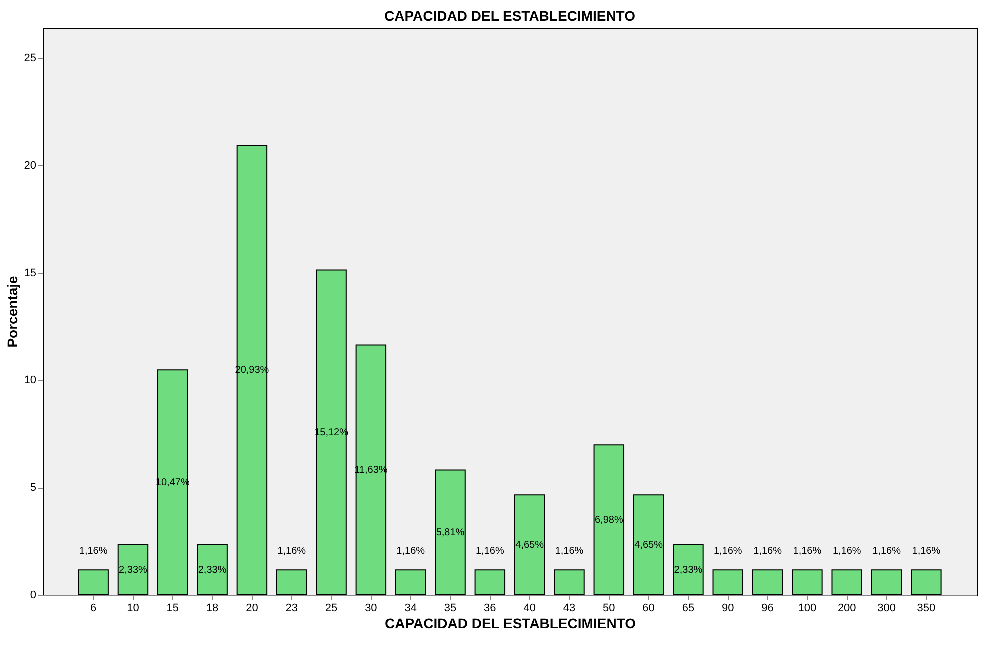 The image size is (995, 646). I want to click on x-tick-label: 100, so click(807, 608).